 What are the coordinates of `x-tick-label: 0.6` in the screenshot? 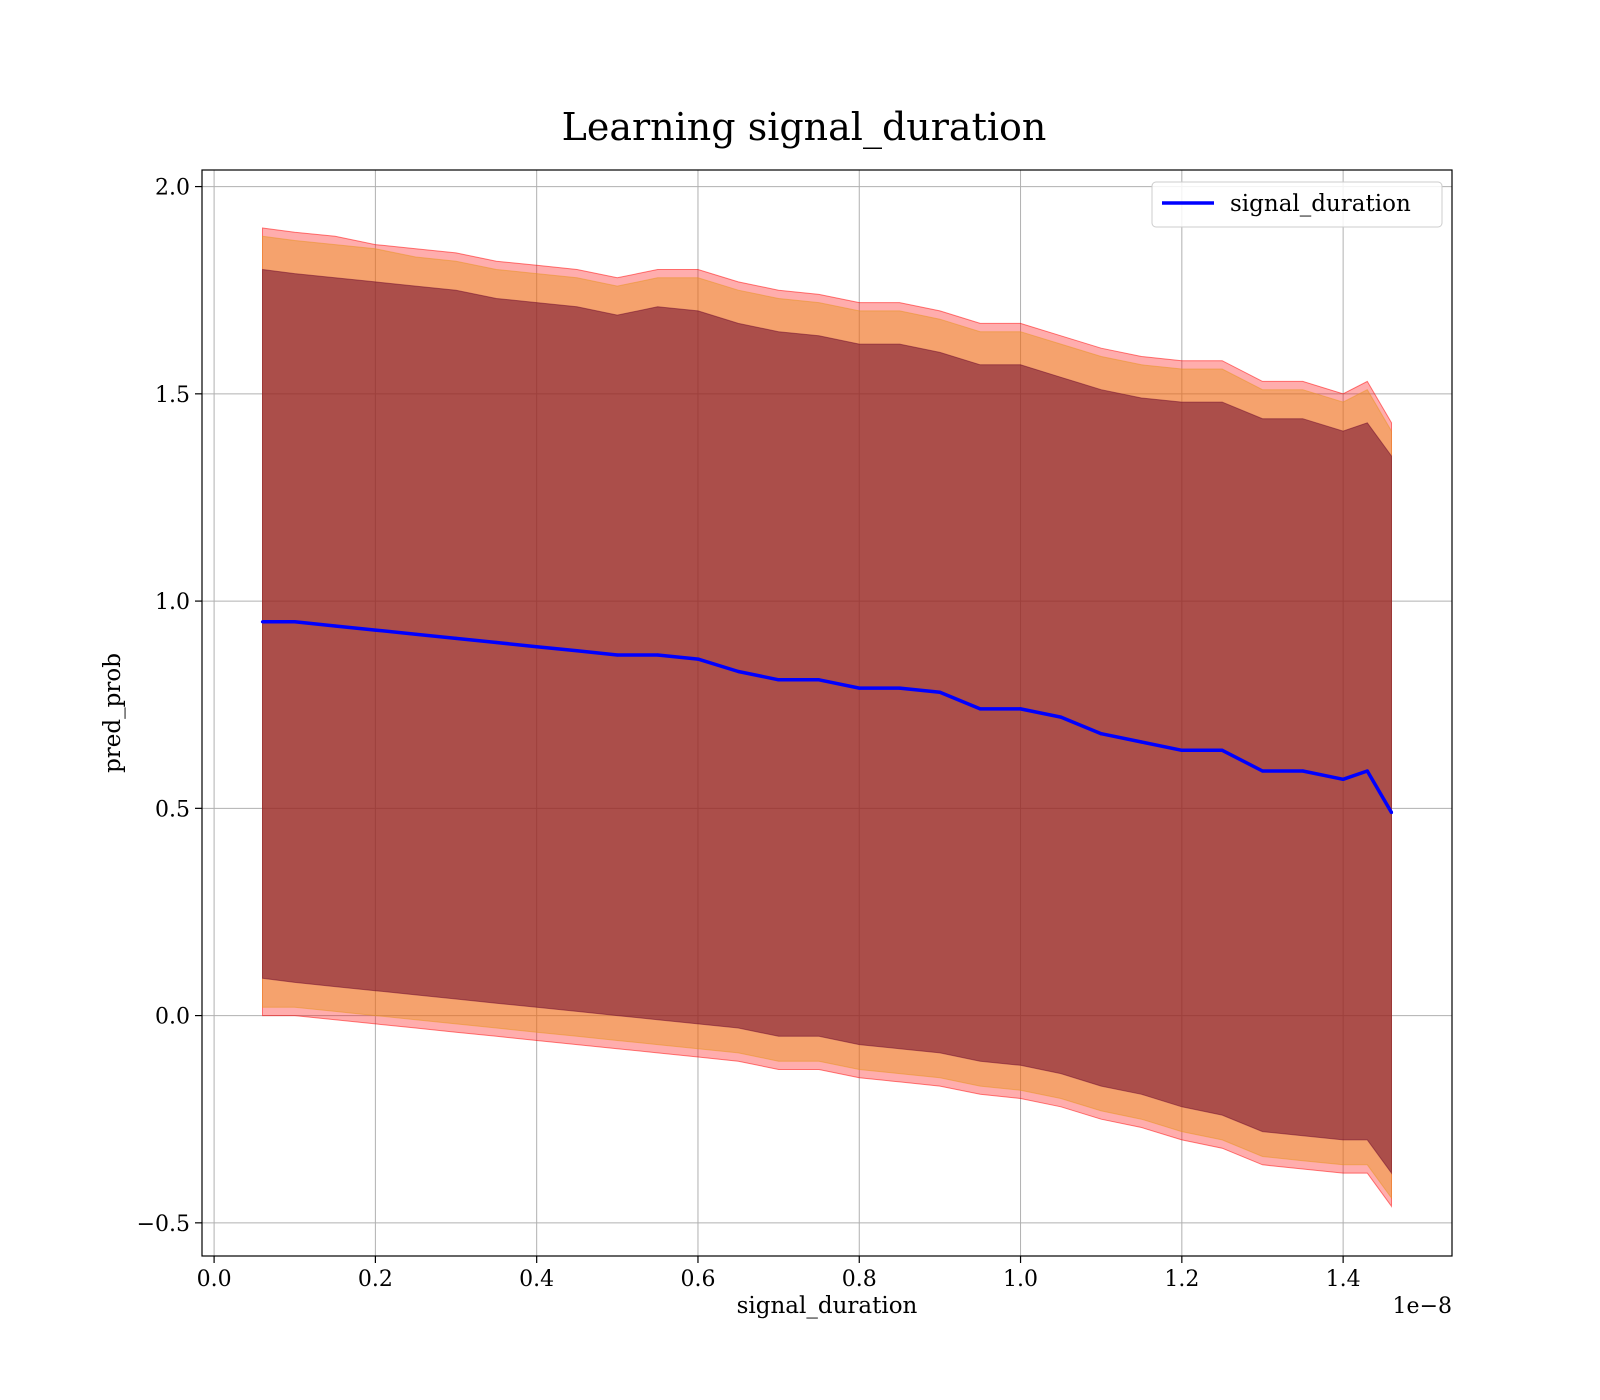 It's located at (697, 1279).